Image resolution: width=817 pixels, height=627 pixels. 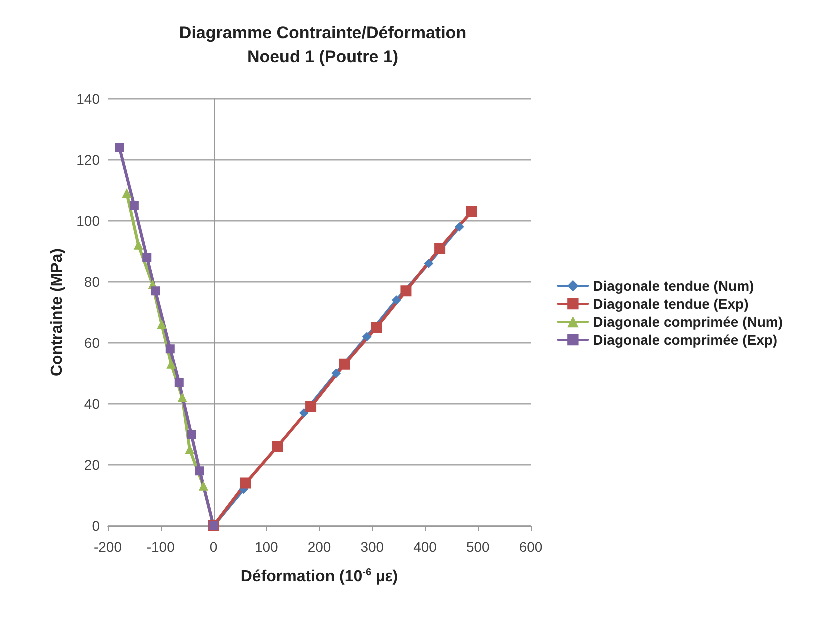 What do you see at coordinates (688, 322) in the screenshot?
I see `legend-label: Diagonale comprimée (Num)` at bounding box center [688, 322].